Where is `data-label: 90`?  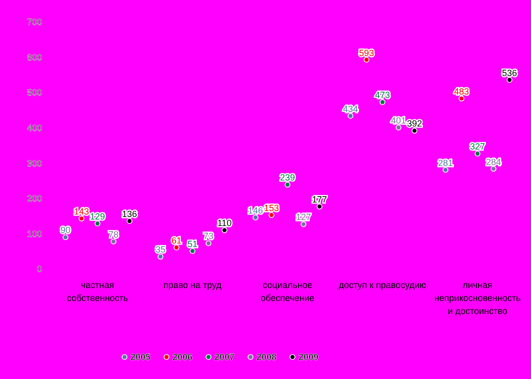
data-label: 90 is located at coordinates (65, 230).